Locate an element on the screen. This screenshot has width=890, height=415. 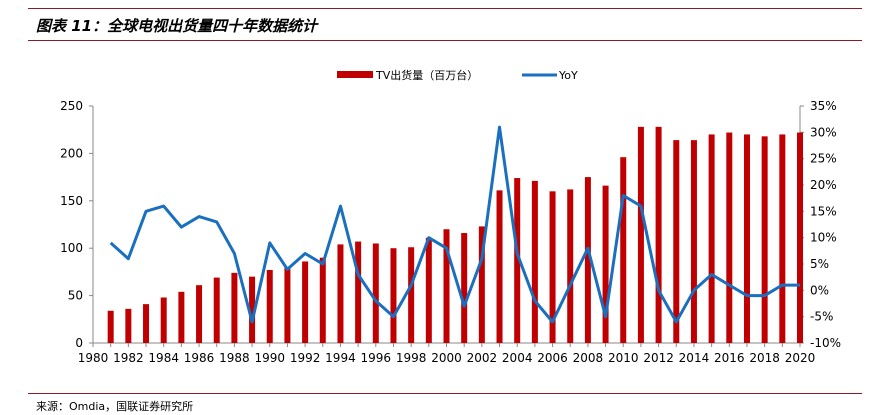
x-tick-label: 1992 is located at coordinates (305, 358).